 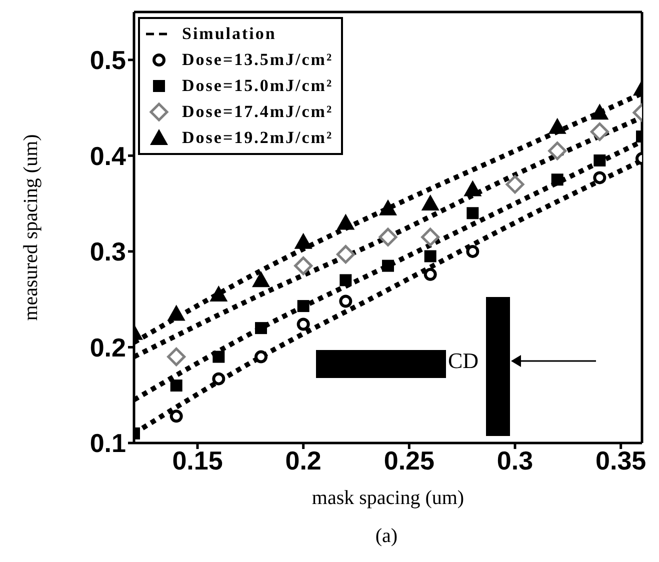 I want to click on annotation: CD, so click(x=463, y=361).